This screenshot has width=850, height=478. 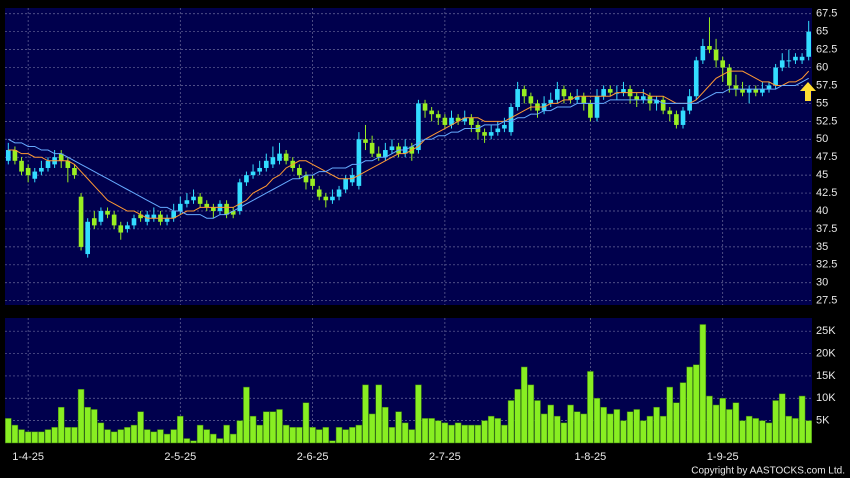 What do you see at coordinates (826, 398) in the screenshot?
I see `y-tick-label: 10K` at bounding box center [826, 398].